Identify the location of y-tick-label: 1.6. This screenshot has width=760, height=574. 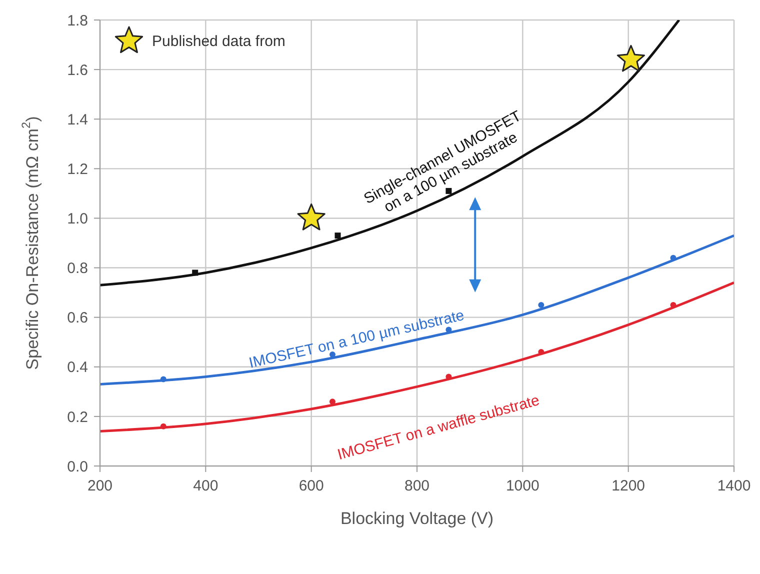
(77, 70).